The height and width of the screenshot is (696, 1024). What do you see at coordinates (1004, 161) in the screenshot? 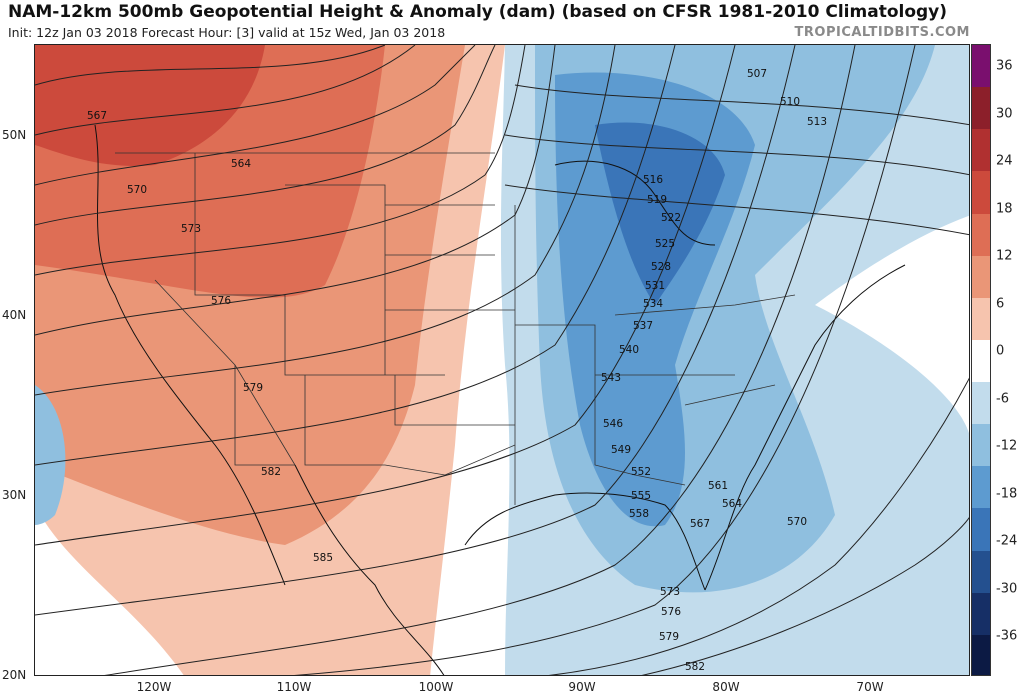
I see `colorbar-label: 24` at bounding box center [1004, 161].